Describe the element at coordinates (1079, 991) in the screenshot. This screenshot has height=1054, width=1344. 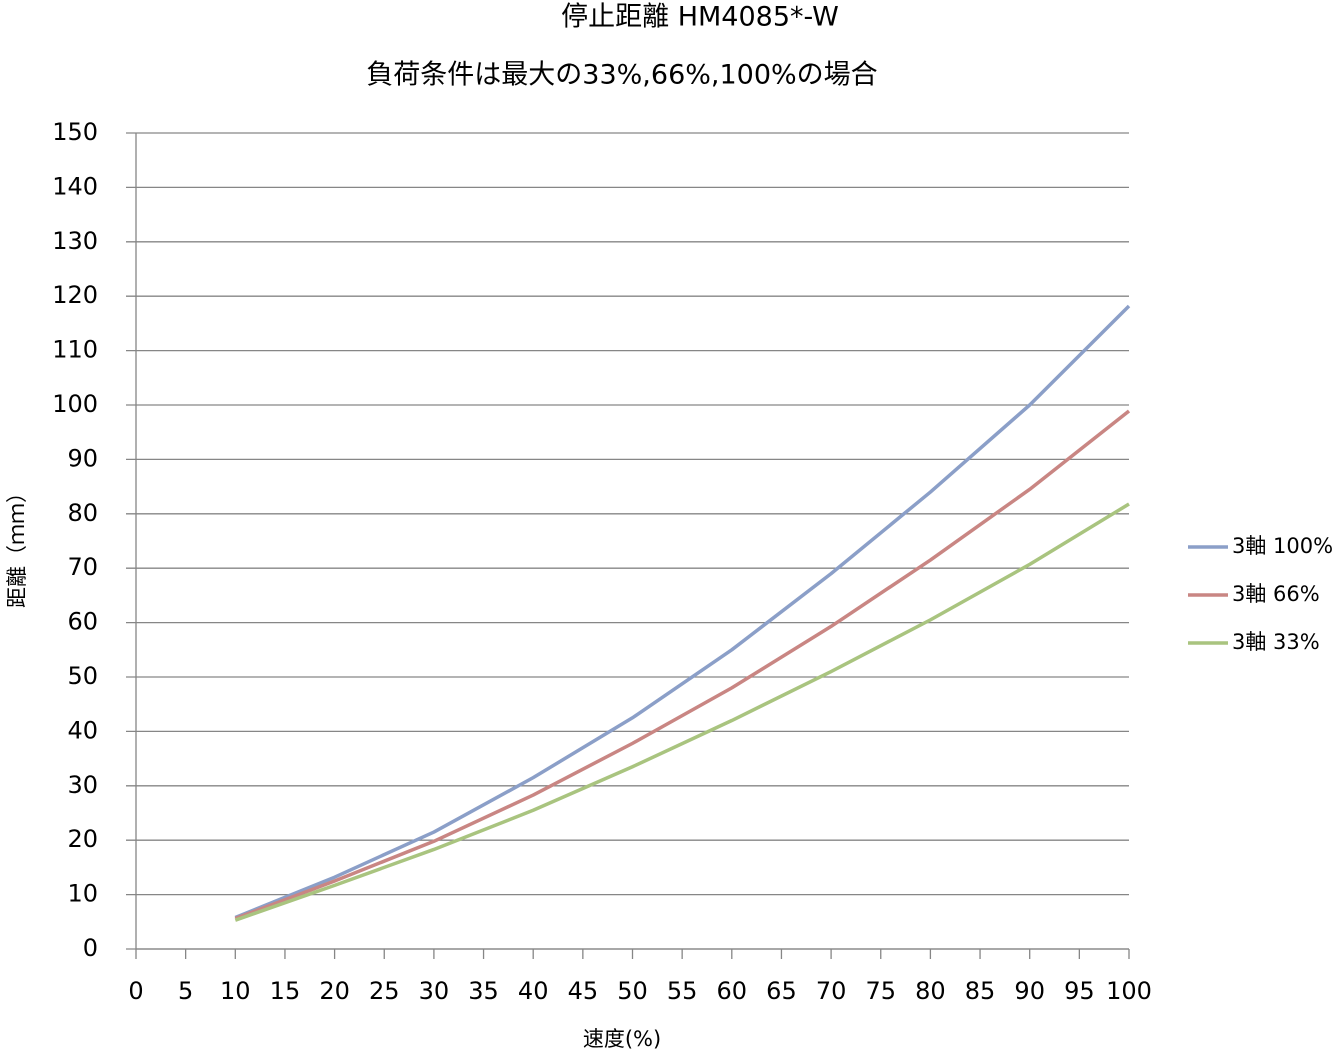
I see `x-tick-label: 95` at that location.